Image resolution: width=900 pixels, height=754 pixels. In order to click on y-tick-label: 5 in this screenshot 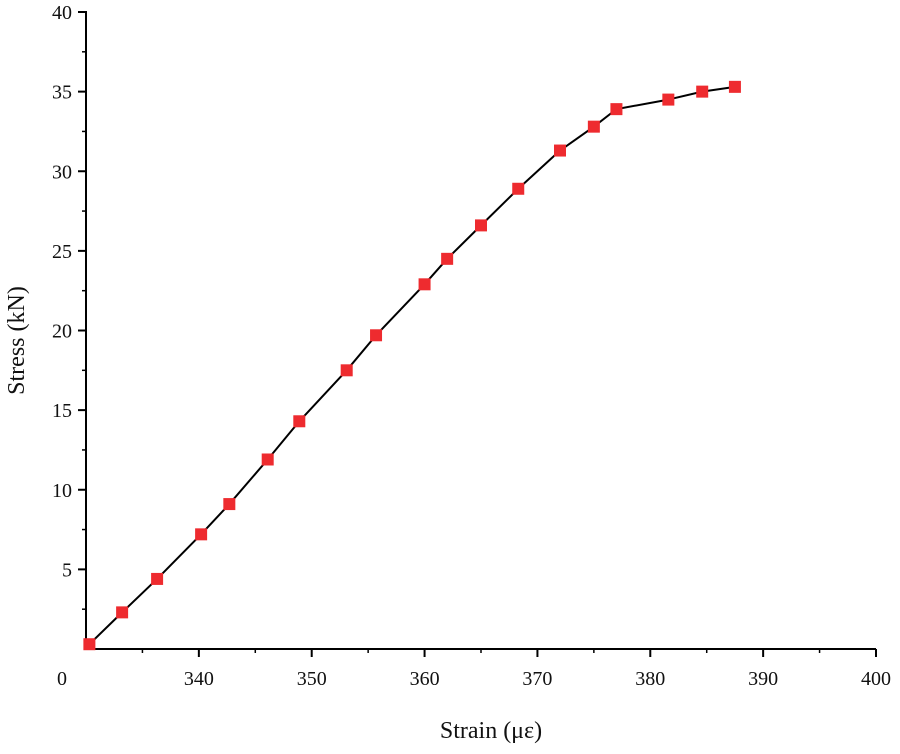, I will do `click(67, 570)`.